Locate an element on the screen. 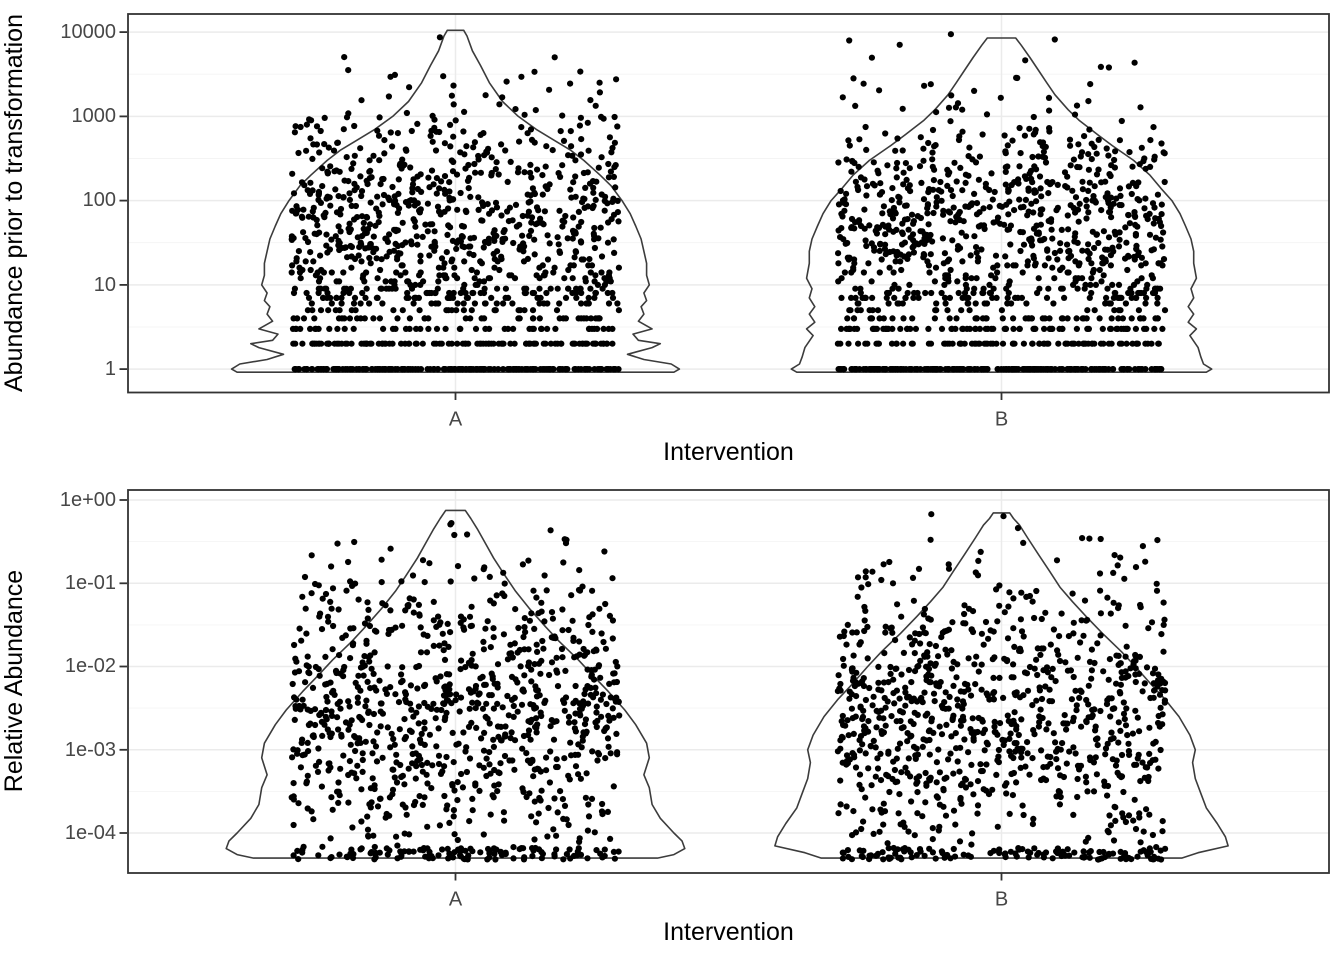 The image size is (1344, 960). y-tick-label: 1e-01 is located at coordinates (90, 583).